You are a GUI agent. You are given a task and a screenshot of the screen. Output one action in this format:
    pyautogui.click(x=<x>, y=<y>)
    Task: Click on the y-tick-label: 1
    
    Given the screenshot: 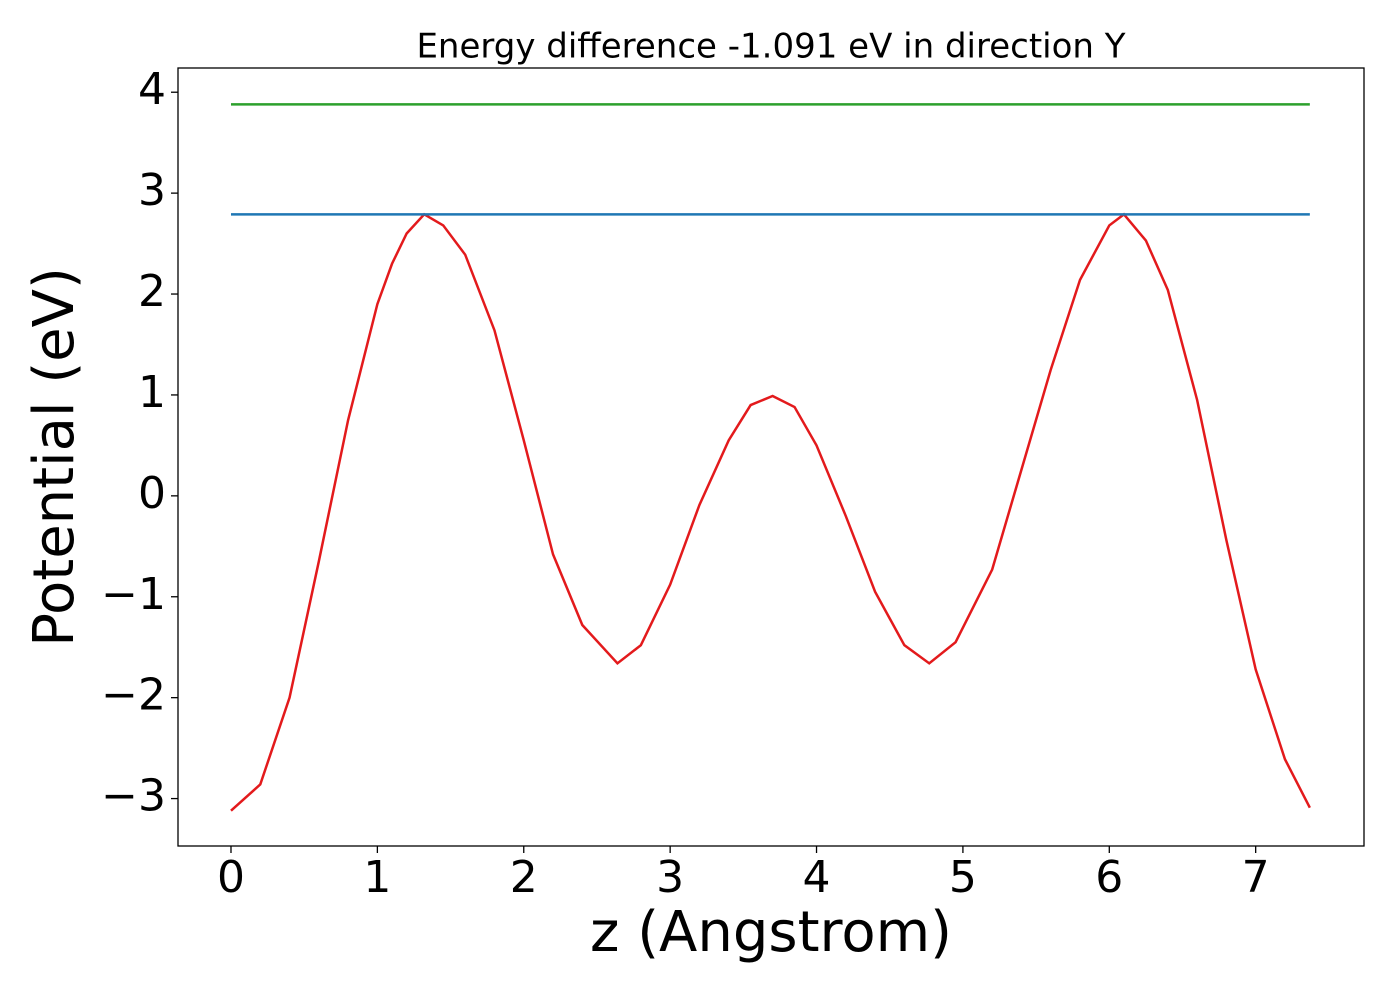 What is the action you would take?
    pyautogui.click(x=152, y=392)
    